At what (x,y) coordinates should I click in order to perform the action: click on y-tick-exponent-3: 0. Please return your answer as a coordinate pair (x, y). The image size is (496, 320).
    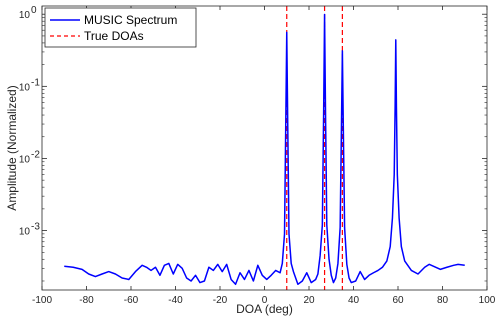
    Looking at the image, I should click on (34, 10).